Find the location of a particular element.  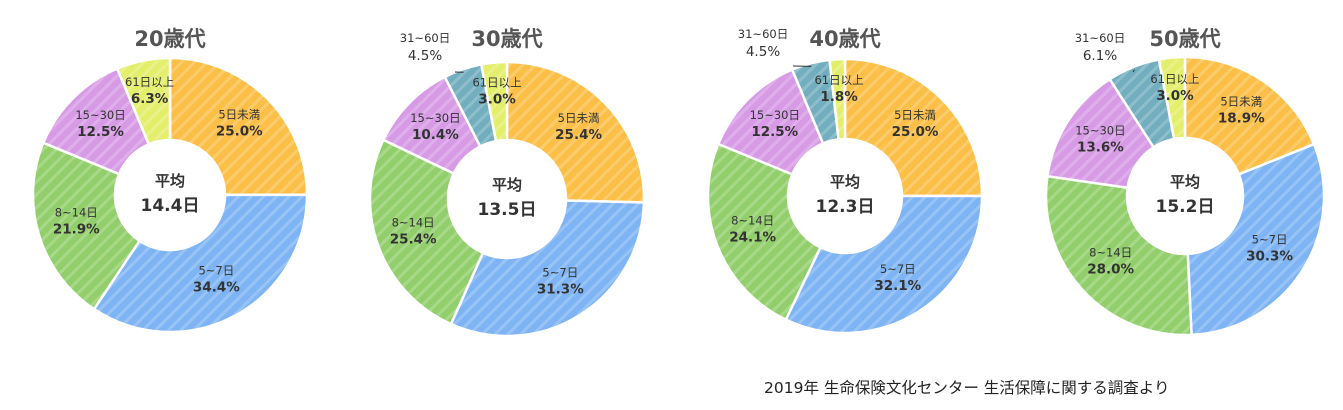

slice-value-under-5-days: 18.9% is located at coordinates (1241, 119).